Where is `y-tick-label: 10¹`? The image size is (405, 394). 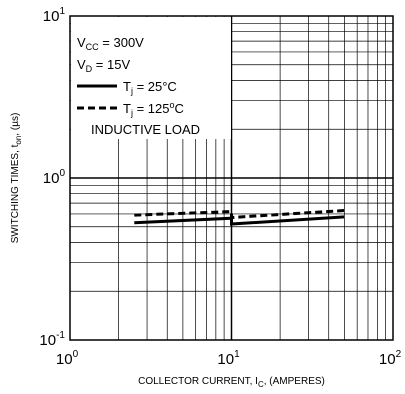 y-tick-label: 10¹ is located at coordinates (54, 15).